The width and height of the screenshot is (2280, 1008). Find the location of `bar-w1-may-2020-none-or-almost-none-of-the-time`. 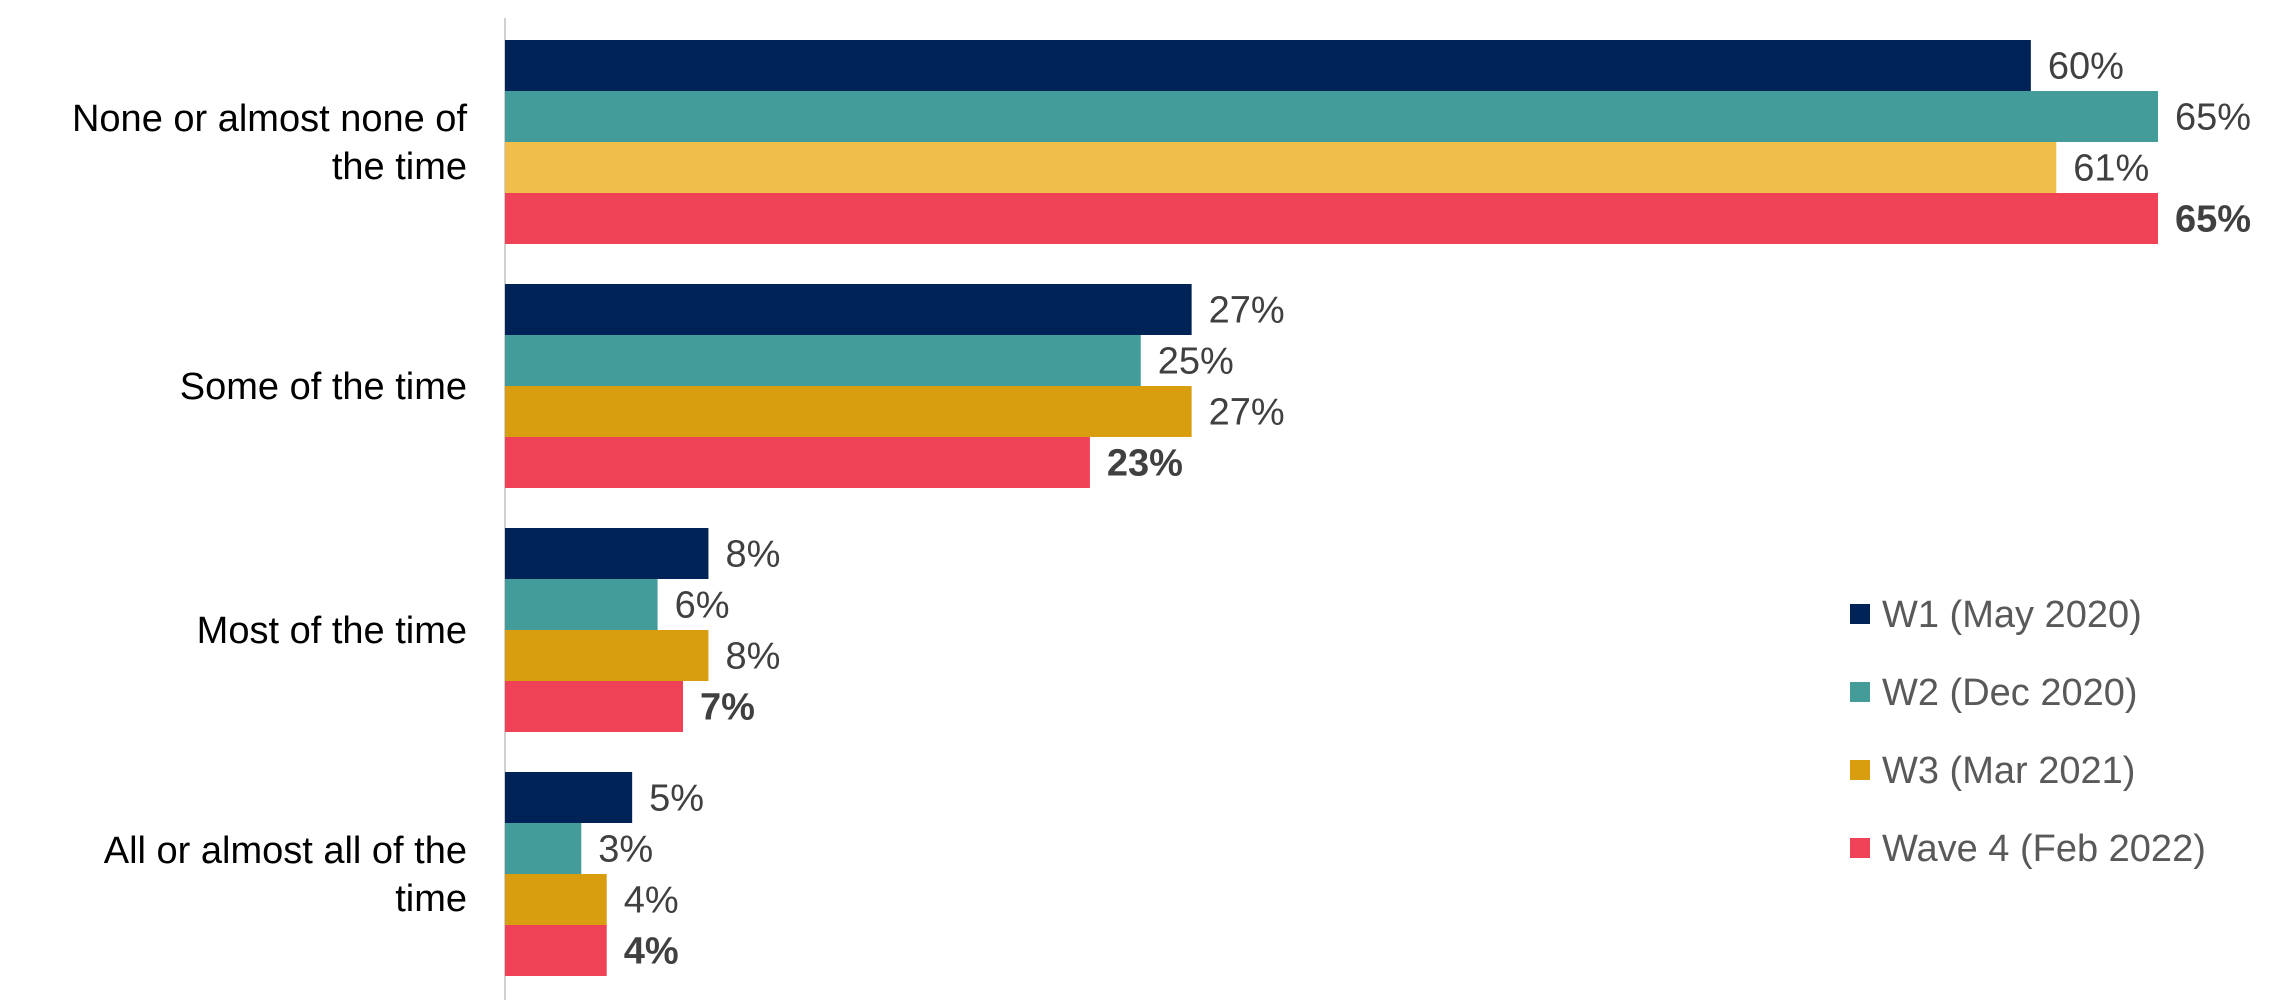

bar-w1-may-2020-none-or-almost-none-of-the-time is located at coordinates (1268, 65).